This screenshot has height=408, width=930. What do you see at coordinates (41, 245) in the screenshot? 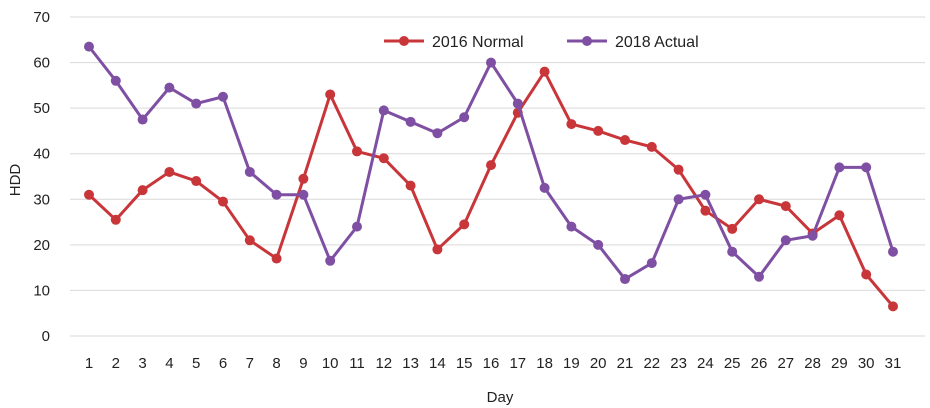
I see `y-tick-label: 20` at bounding box center [41, 245].